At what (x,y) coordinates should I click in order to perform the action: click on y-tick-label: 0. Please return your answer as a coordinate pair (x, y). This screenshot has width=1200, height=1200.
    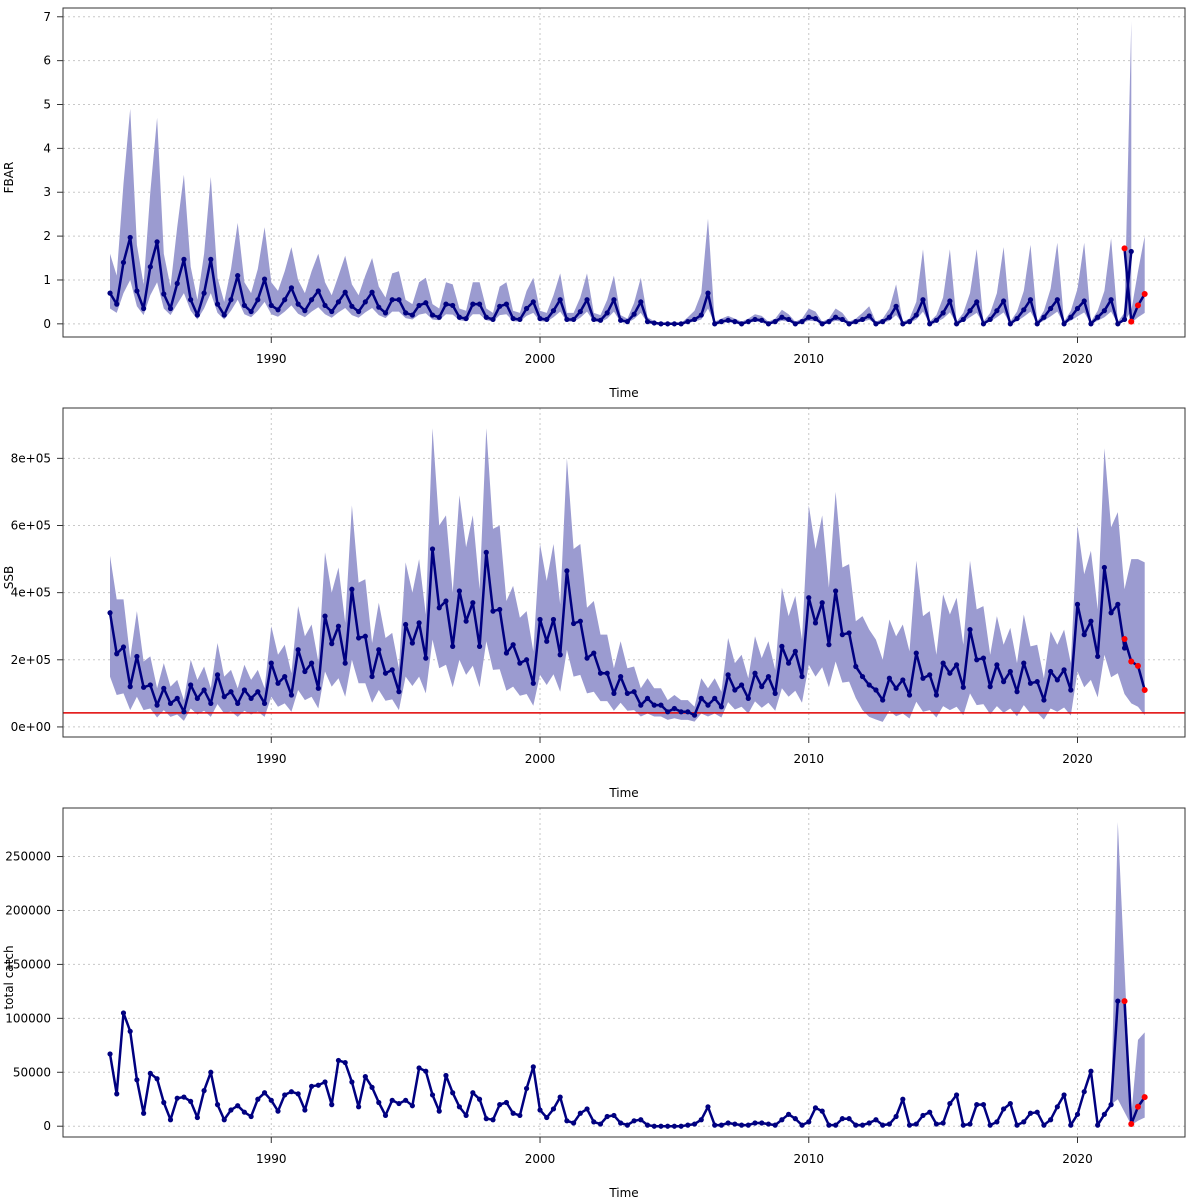
    Looking at the image, I should click on (47, 324).